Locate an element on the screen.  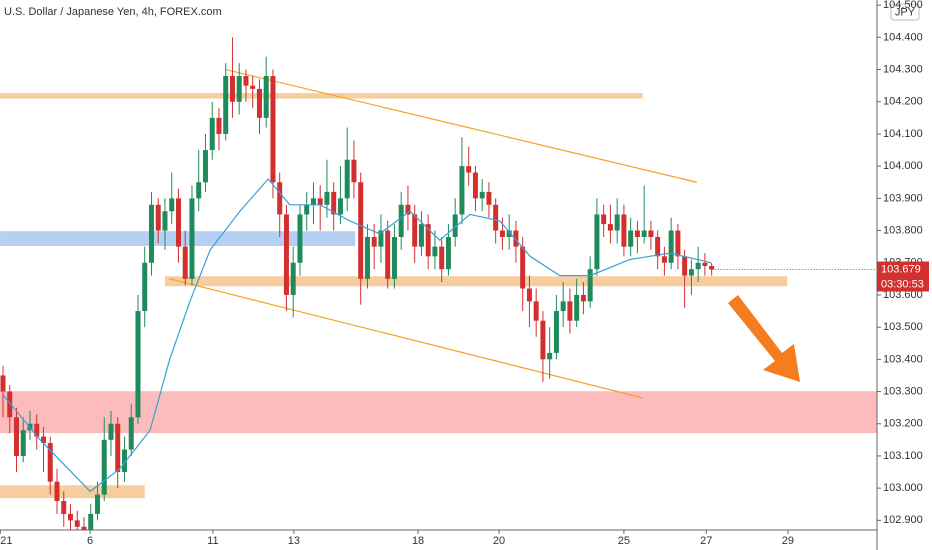
x-tick-label: 2021 is located at coordinates (6, 541).